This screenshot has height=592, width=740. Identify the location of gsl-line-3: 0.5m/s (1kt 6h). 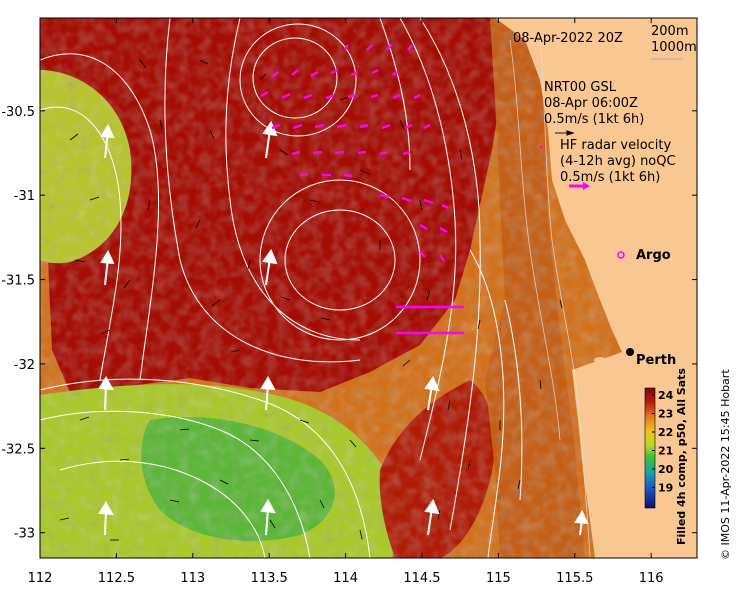
(594, 119).